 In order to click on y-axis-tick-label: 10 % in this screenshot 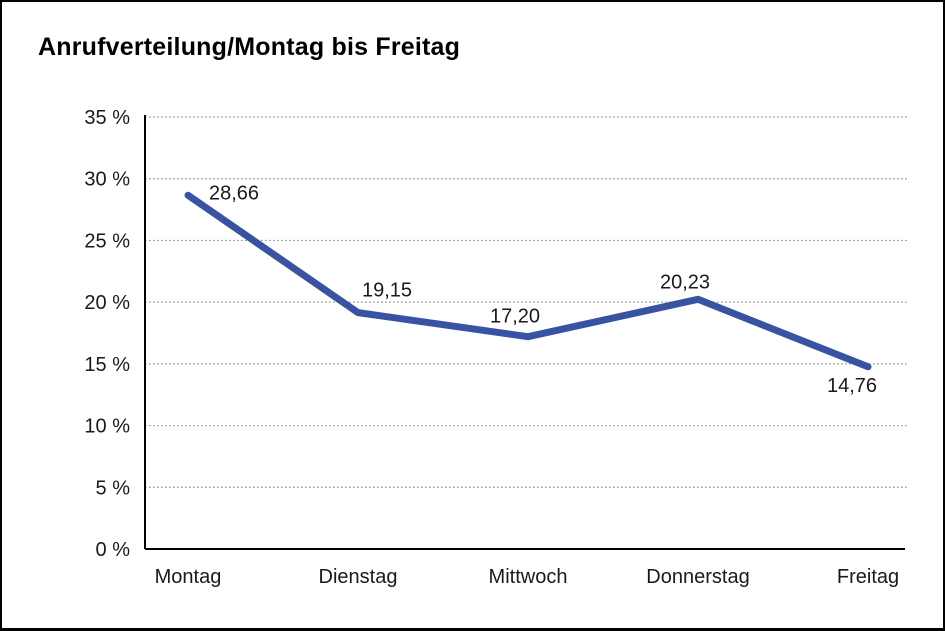, I will do `click(107, 427)`.